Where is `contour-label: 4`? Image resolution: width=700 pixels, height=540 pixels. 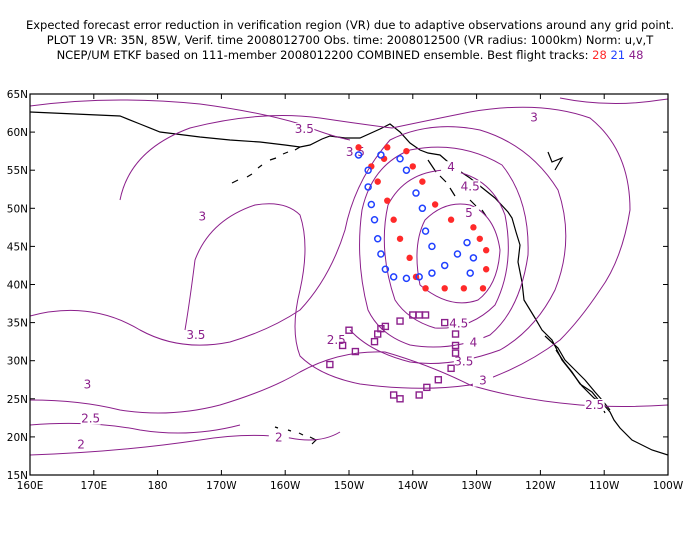 contour-label: 4 is located at coordinates (474, 342).